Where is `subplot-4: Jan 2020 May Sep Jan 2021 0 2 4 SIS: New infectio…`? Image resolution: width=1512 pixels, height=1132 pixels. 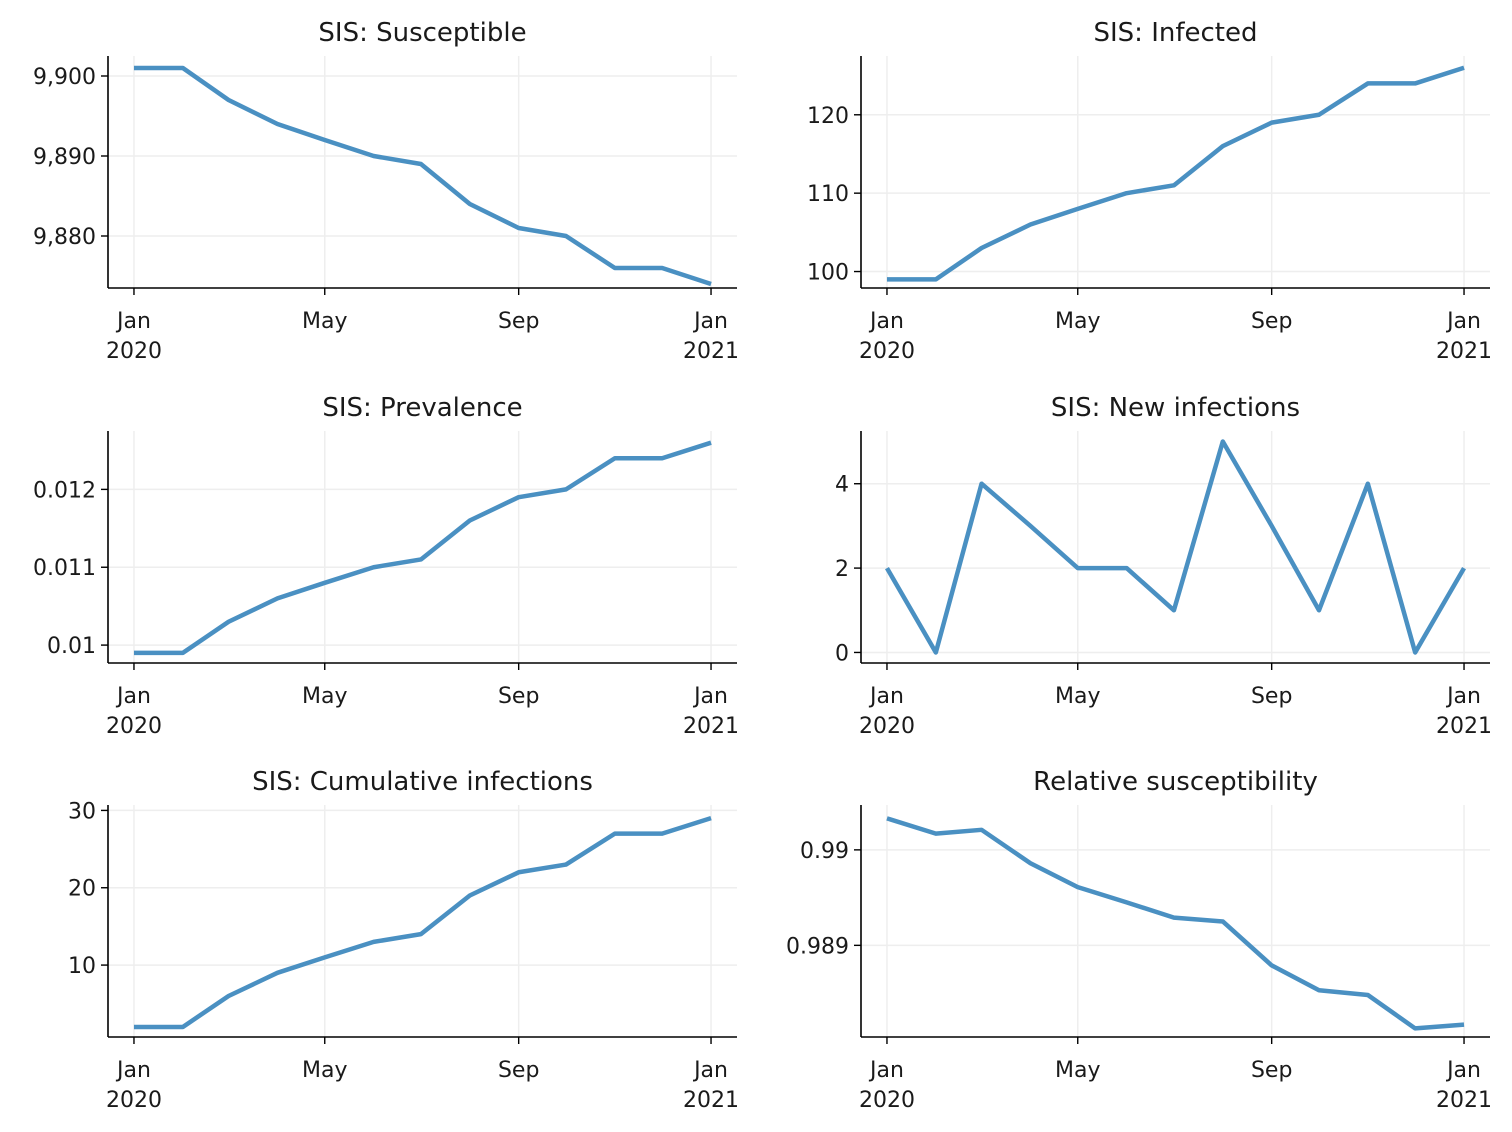 subplot-4: Jan 2020 May Sep Jan 2021 0 2 4 SIS: New infectio… is located at coordinates (1163, 566).